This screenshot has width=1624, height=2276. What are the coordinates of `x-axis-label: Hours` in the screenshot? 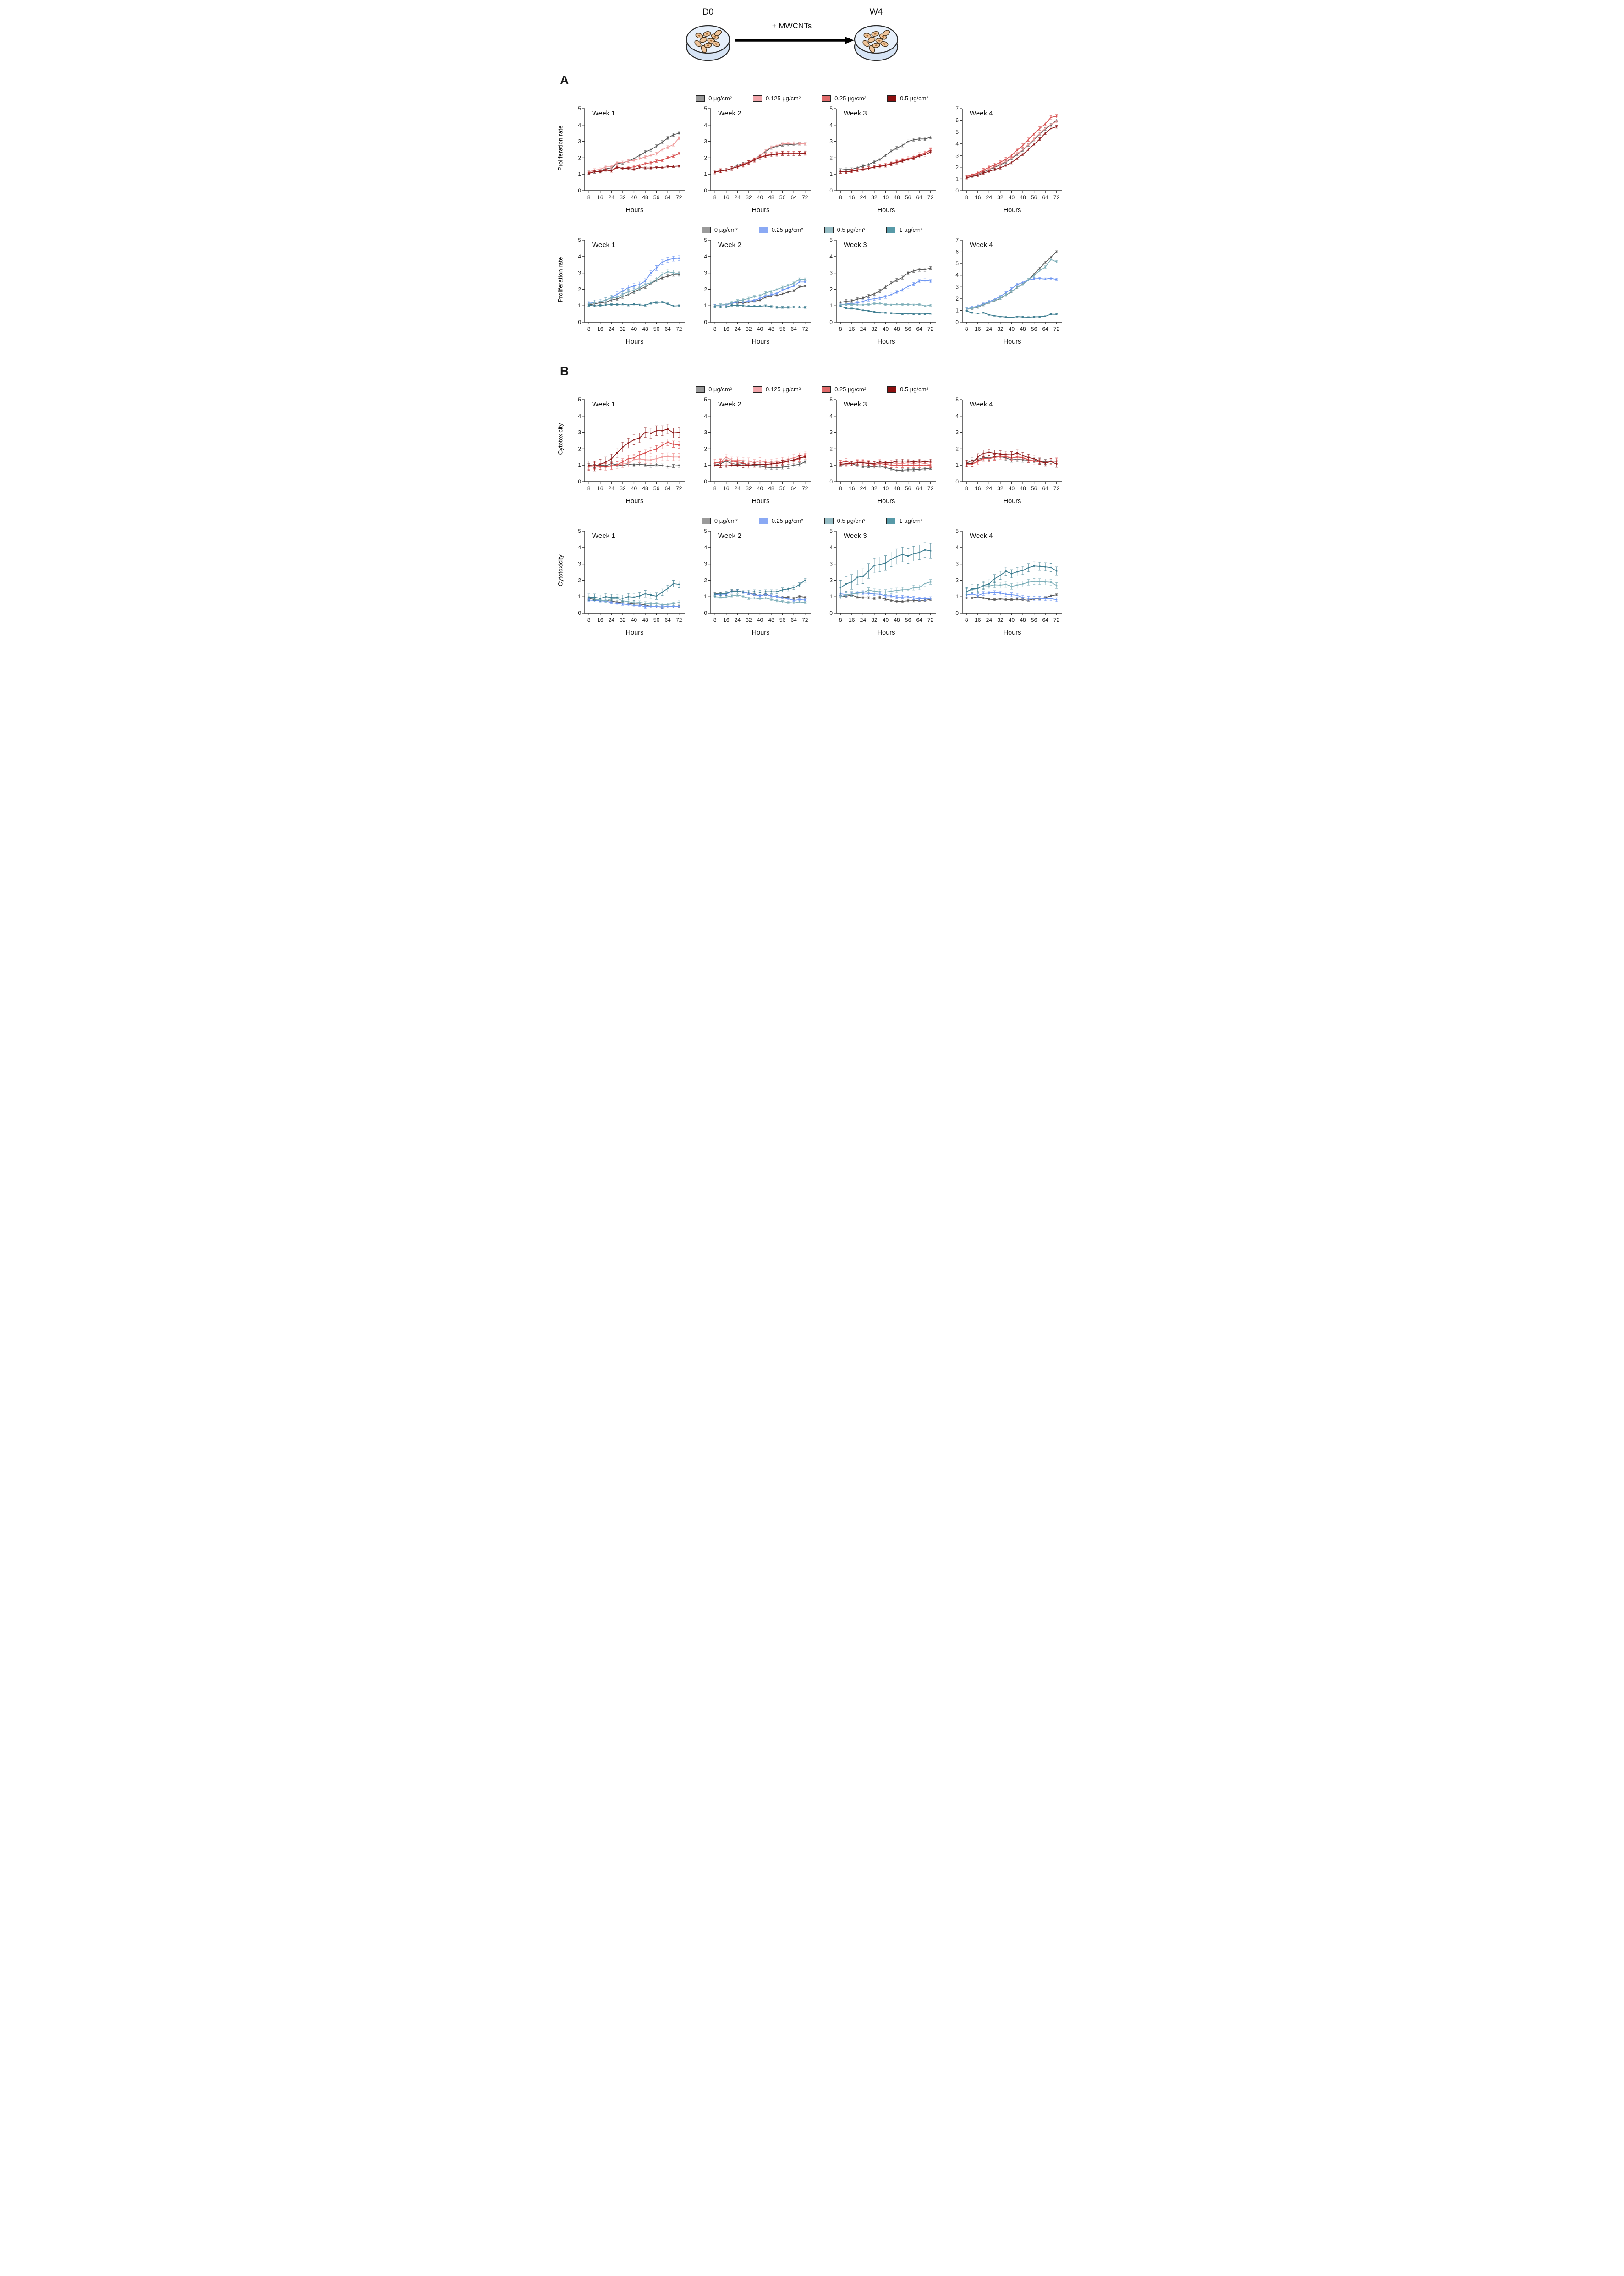 It's located at (635, 211).